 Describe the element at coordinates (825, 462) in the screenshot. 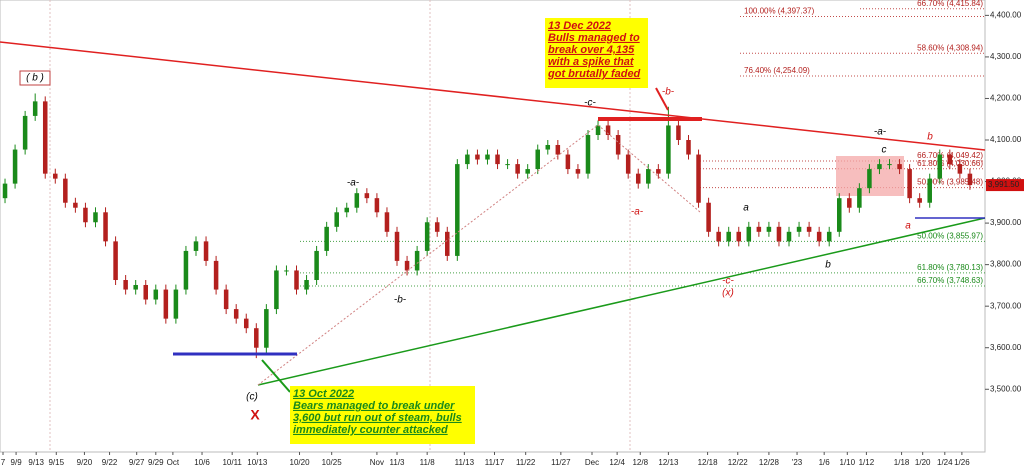

I see `x-tick-label: 1/6` at that location.